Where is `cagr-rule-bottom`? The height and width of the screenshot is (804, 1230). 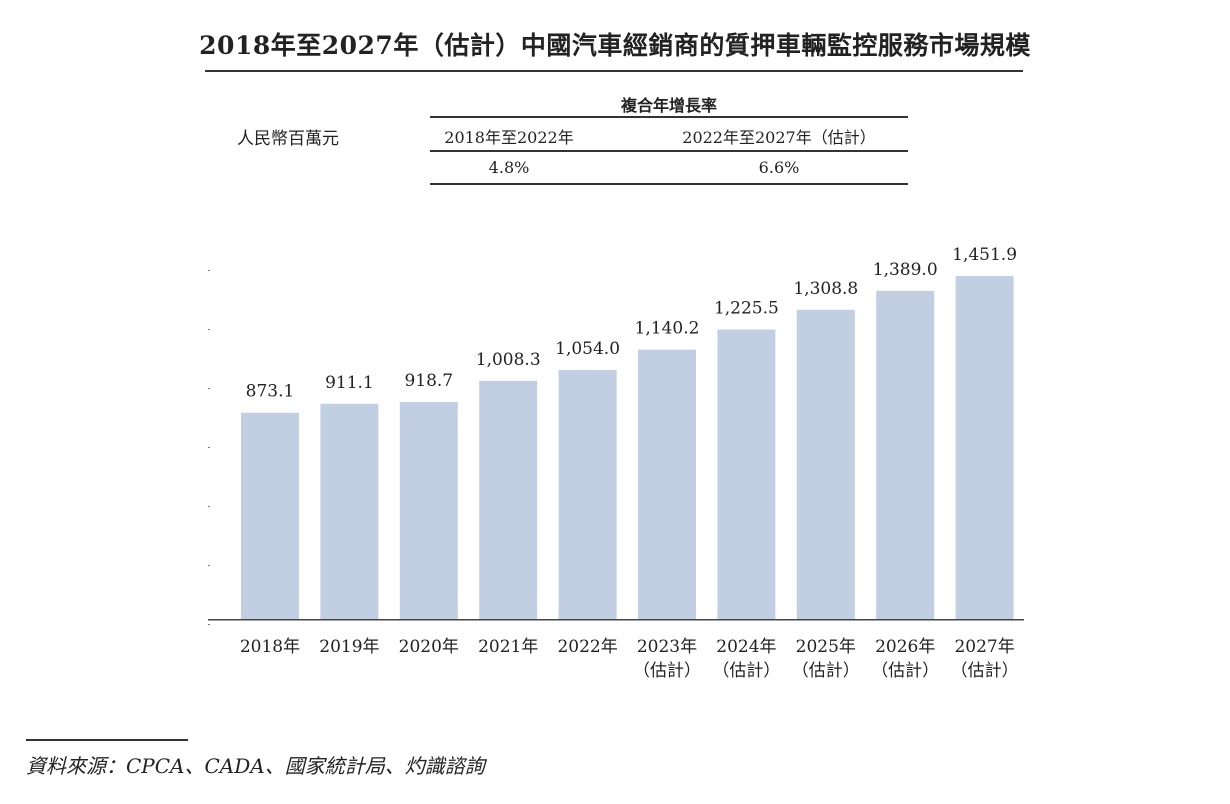 cagr-rule-bottom is located at coordinates (669, 184).